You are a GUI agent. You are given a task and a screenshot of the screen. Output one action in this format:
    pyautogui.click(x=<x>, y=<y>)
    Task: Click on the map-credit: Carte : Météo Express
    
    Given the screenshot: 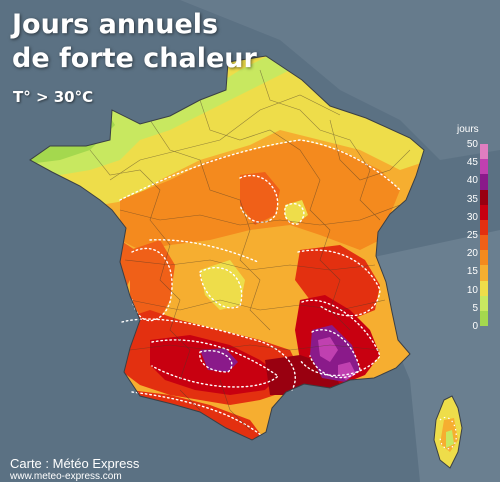 What is the action you would take?
    pyautogui.click(x=75, y=463)
    